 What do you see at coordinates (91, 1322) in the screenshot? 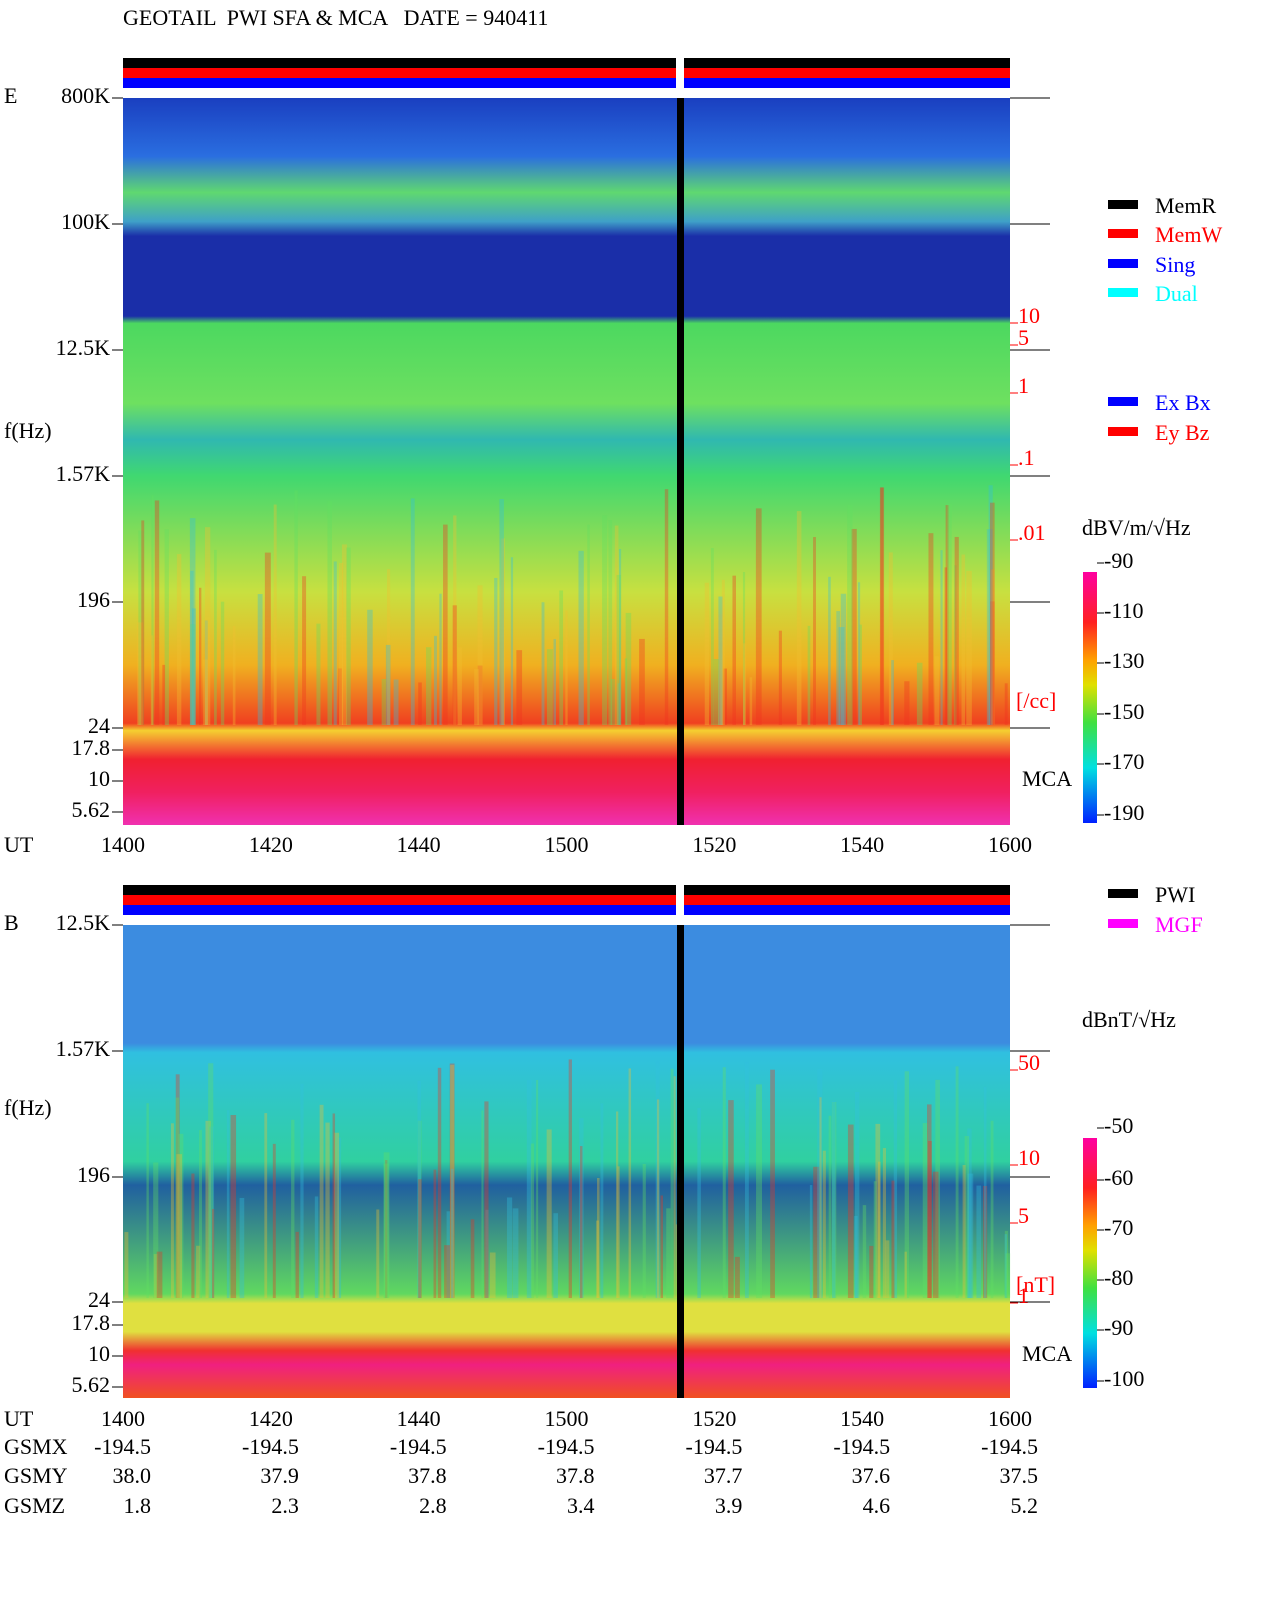
I see `freq-tick-label: 17.8` at bounding box center [91, 1322].